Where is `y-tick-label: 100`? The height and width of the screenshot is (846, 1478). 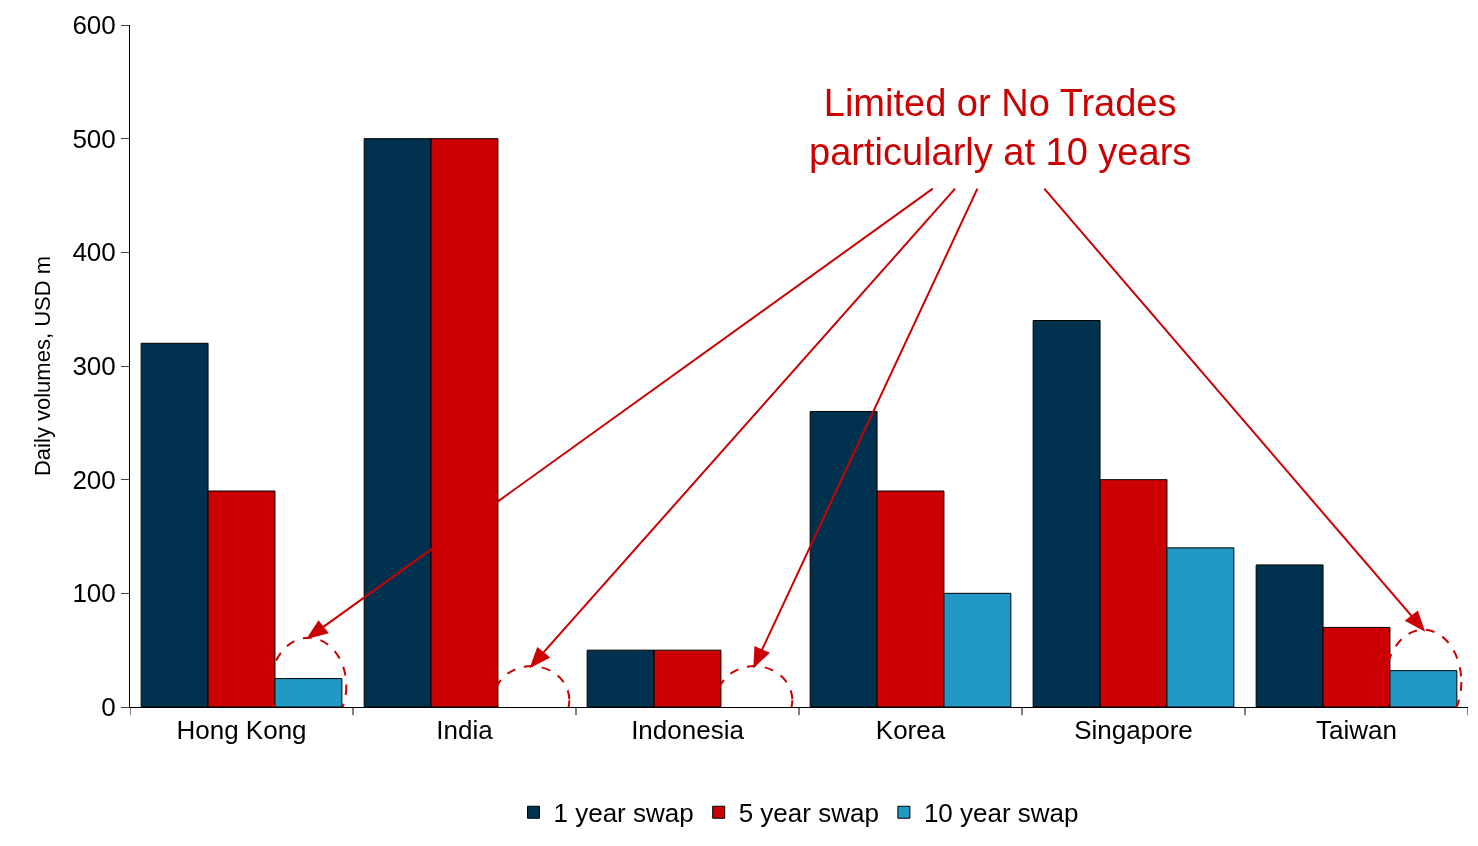
y-tick-label: 100 is located at coordinates (94, 593).